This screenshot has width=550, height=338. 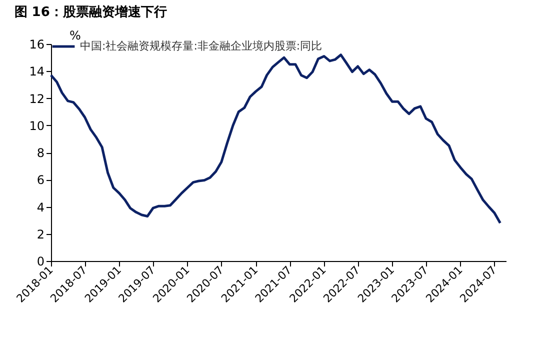 What do you see at coordinates (36, 125) in the screenshot?
I see `y-tick-label: 10` at bounding box center [36, 125].